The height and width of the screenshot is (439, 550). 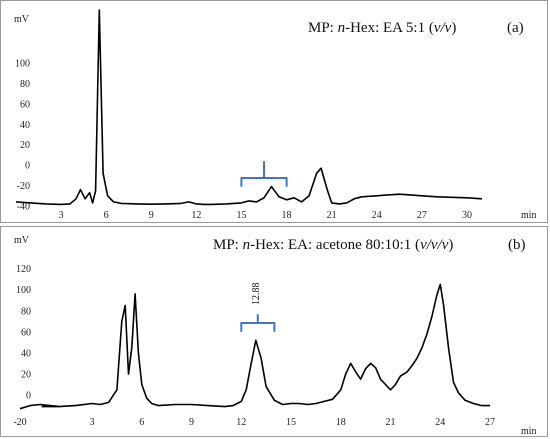 What do you see at coordinates (467, 215) in the screenshot?
I see `x-tick-label: 30` at bounding box center [467, 215].